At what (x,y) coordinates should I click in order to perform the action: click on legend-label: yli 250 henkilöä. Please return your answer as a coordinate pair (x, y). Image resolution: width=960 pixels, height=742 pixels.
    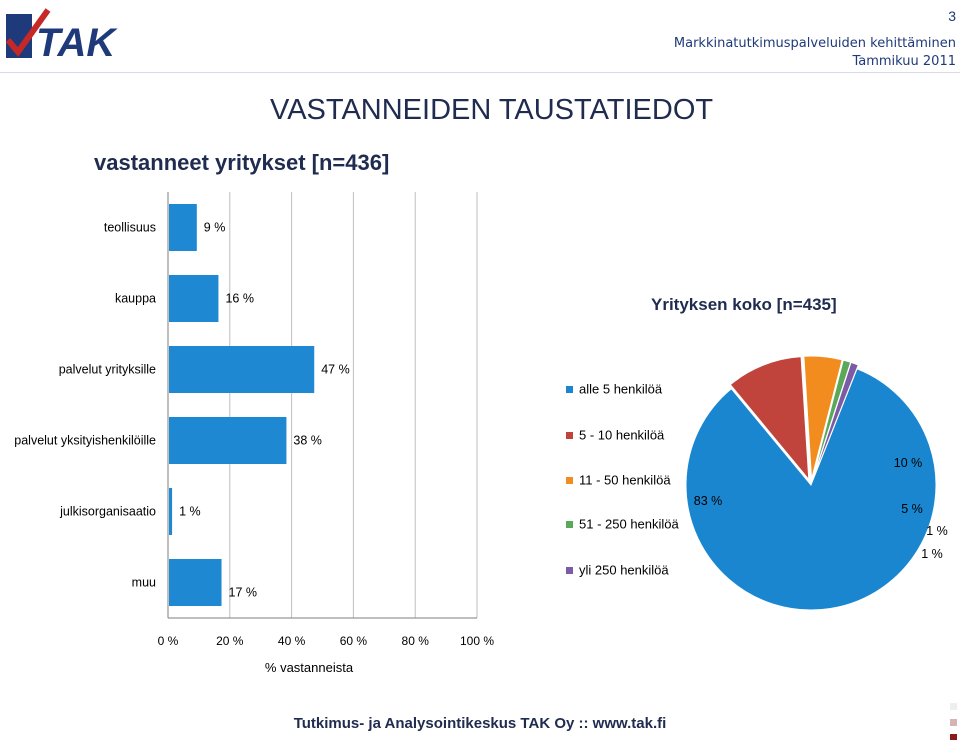
    Looking at the image, I should click on (624, 570).